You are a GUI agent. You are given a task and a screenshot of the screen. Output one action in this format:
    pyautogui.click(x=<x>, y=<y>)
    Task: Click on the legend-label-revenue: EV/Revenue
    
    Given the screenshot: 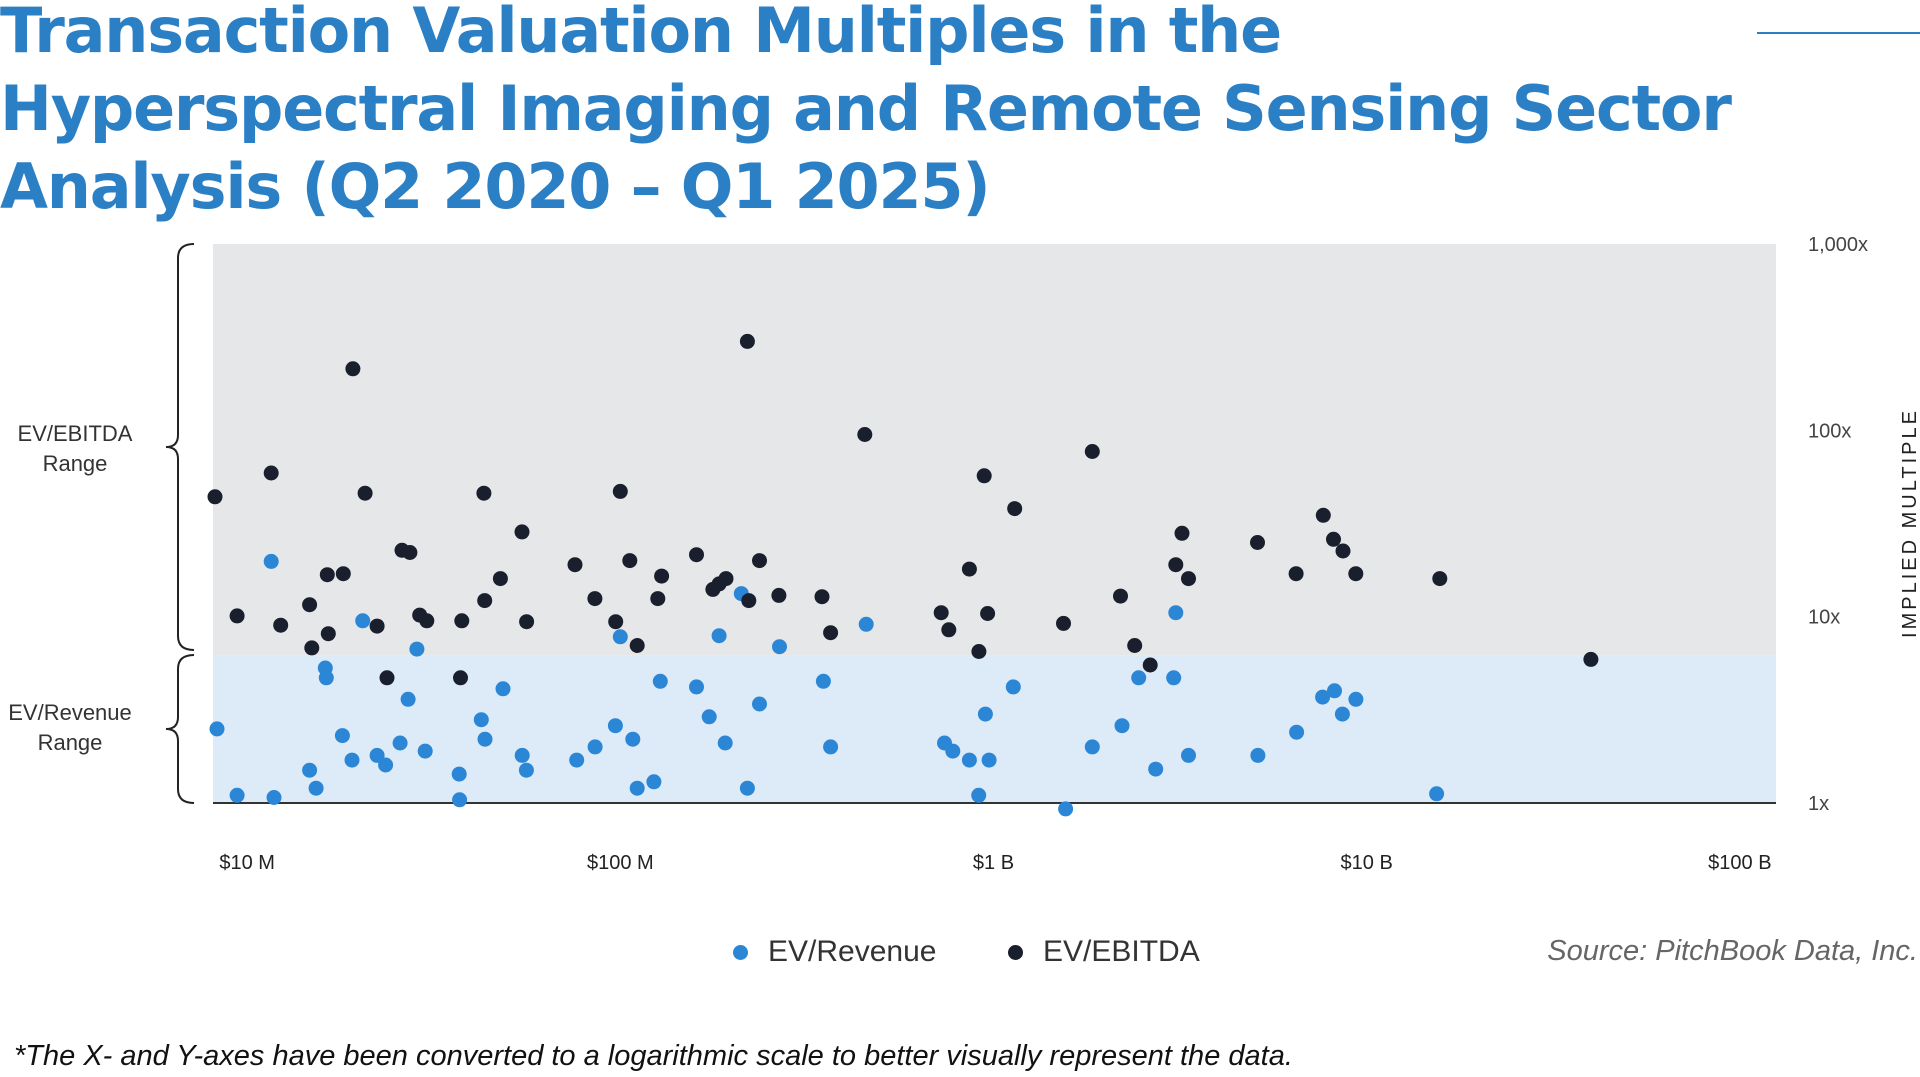 What is the action you would take?
    pyautogui.click(x=852, y=951)
    